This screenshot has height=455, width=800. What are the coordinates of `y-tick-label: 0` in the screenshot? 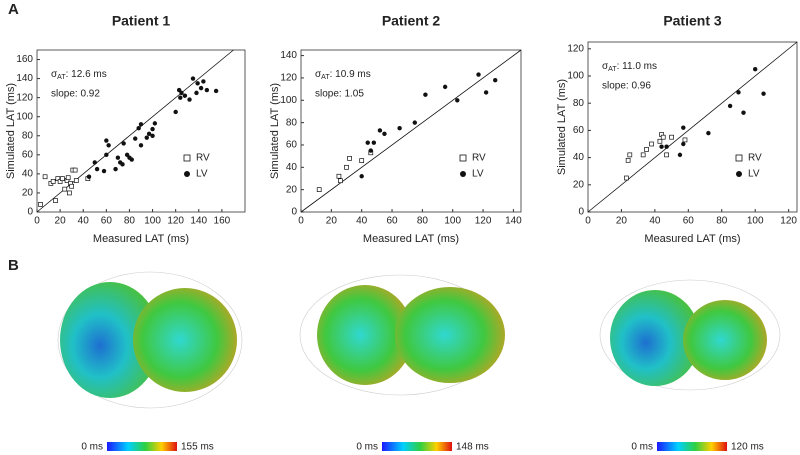 It's located at (30, 212).